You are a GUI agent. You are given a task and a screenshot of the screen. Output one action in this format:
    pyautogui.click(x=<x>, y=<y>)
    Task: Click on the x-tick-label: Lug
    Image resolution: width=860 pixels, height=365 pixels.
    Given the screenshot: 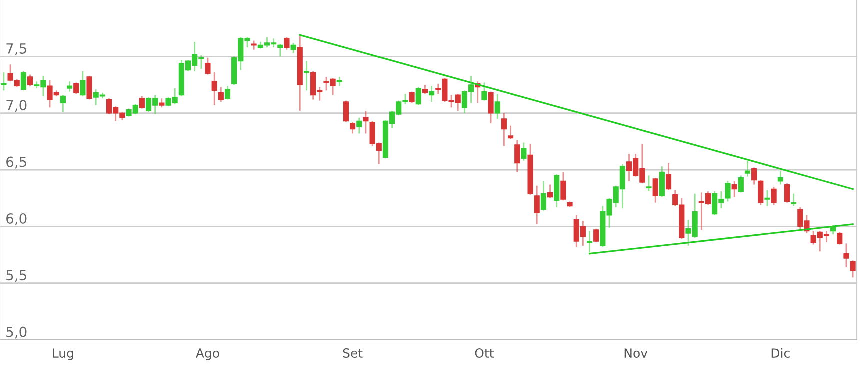 What is the action you would take?
    pyautogui.click(x=63, y=354)
    